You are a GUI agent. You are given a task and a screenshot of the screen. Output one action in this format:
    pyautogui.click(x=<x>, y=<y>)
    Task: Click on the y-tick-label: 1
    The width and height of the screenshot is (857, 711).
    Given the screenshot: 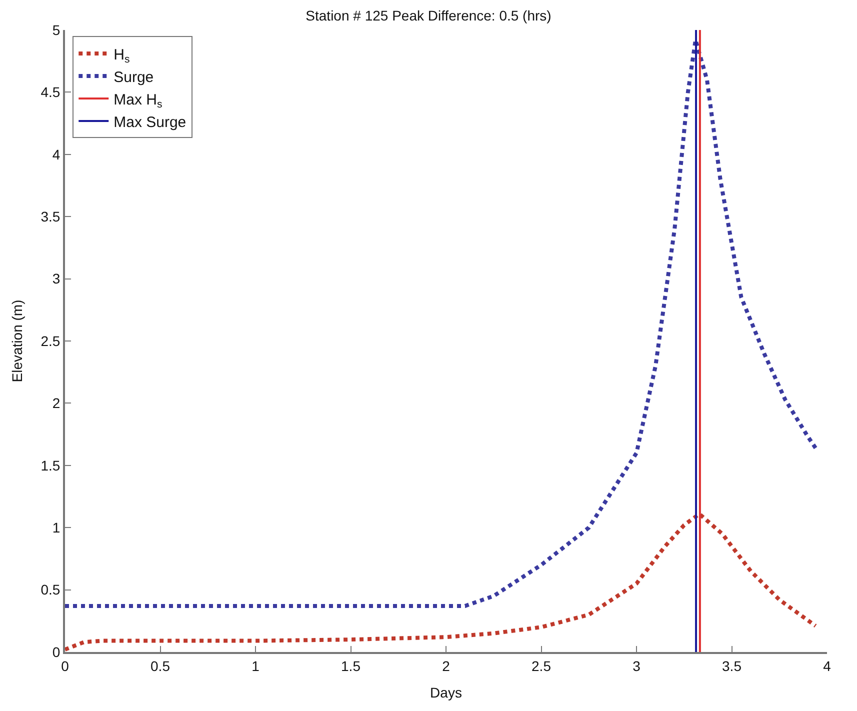 What is the action you would take?
    pyautogui.click(x=56, y=528)
    